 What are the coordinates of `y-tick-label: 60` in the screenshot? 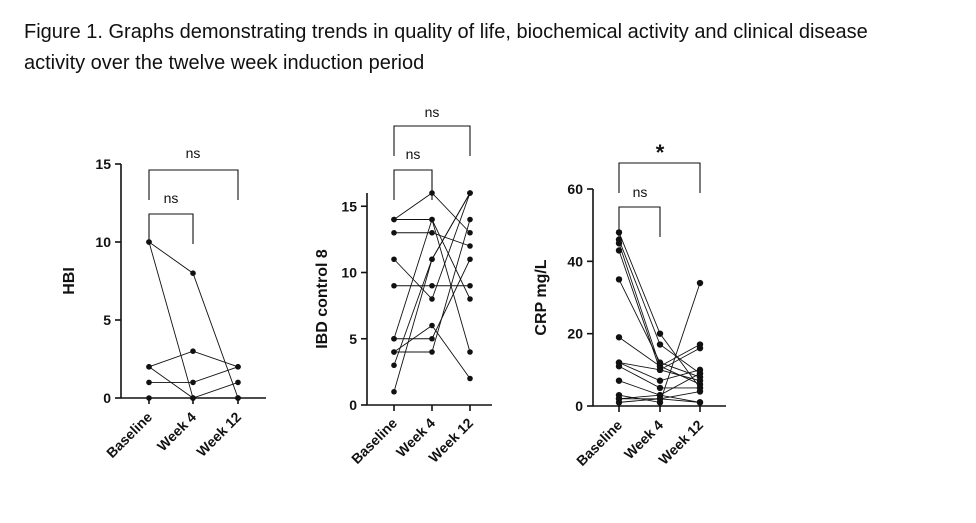 It's located at (575, 189).